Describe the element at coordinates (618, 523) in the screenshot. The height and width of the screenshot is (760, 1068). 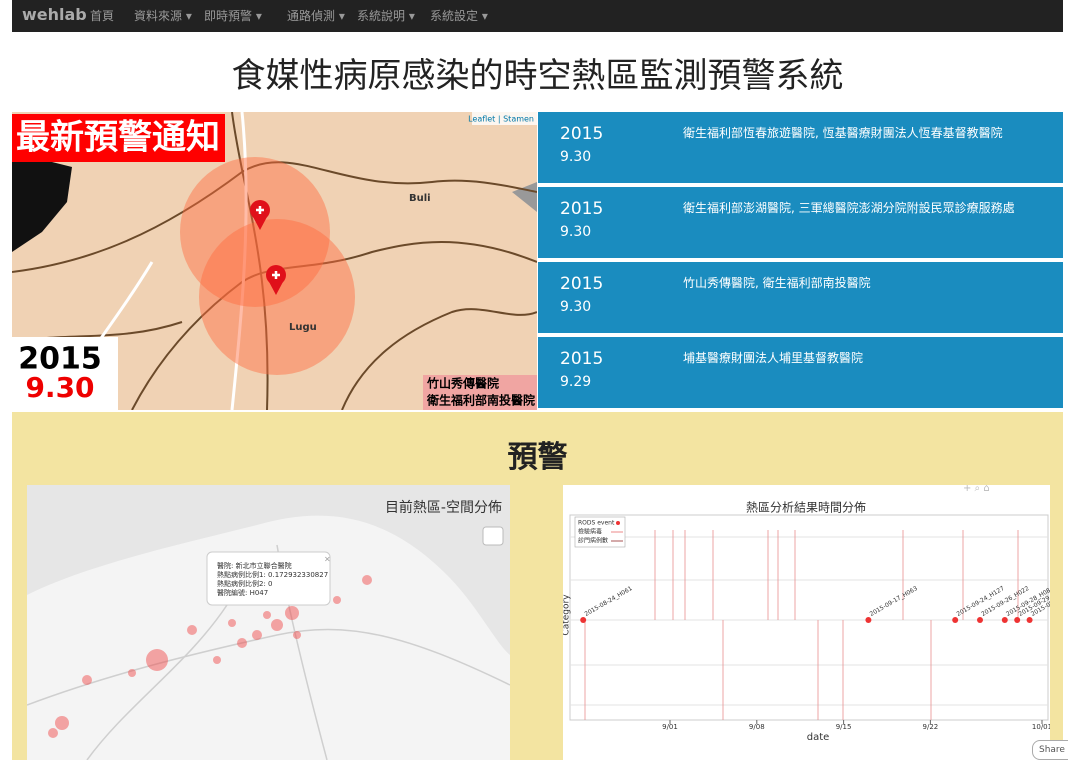
I see `legend-marker` at that location.